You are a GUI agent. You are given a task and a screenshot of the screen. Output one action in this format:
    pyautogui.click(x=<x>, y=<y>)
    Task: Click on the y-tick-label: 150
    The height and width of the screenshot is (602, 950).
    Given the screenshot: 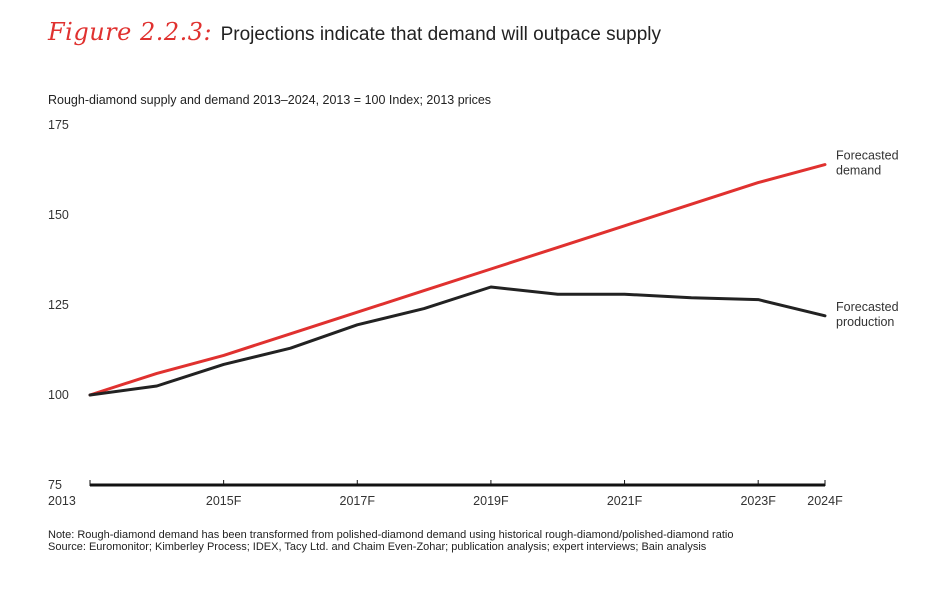 What is the action you would take?
    pyautogui.click(x=58, y=215)
    